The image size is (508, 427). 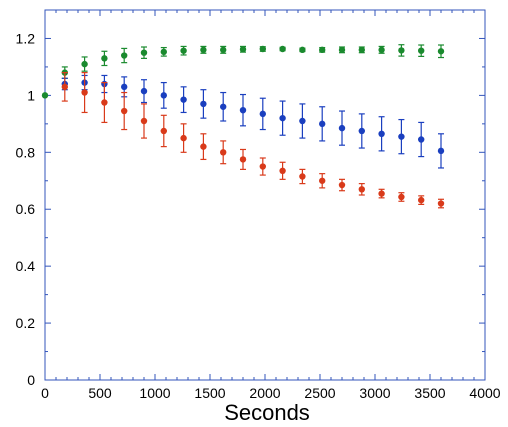 What do you see at coordinates (209, 393) in the screenshot?
I see `x-tick-label: 1500` at bounding box center [209, 393].